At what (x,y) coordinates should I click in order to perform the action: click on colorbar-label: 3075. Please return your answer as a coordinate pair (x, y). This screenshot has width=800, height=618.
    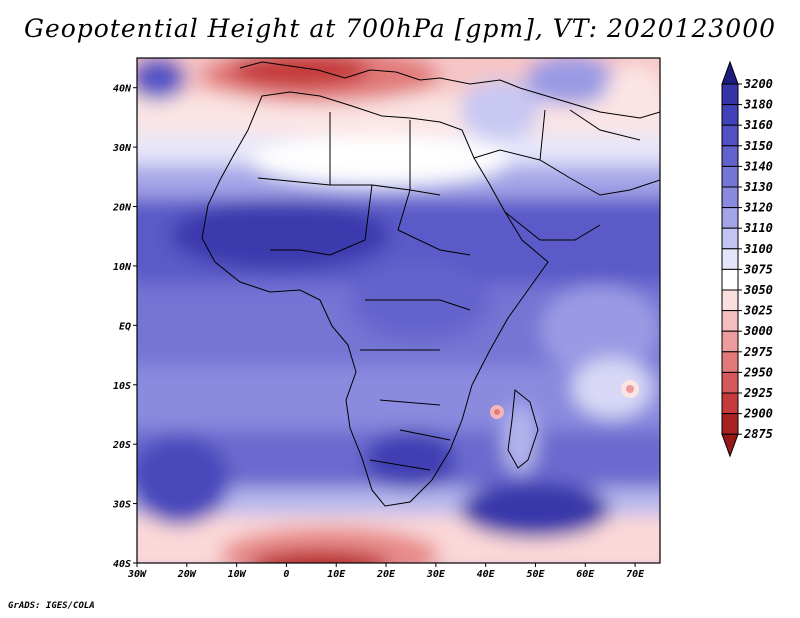
    Looking at the image, I should click on (758, 269).